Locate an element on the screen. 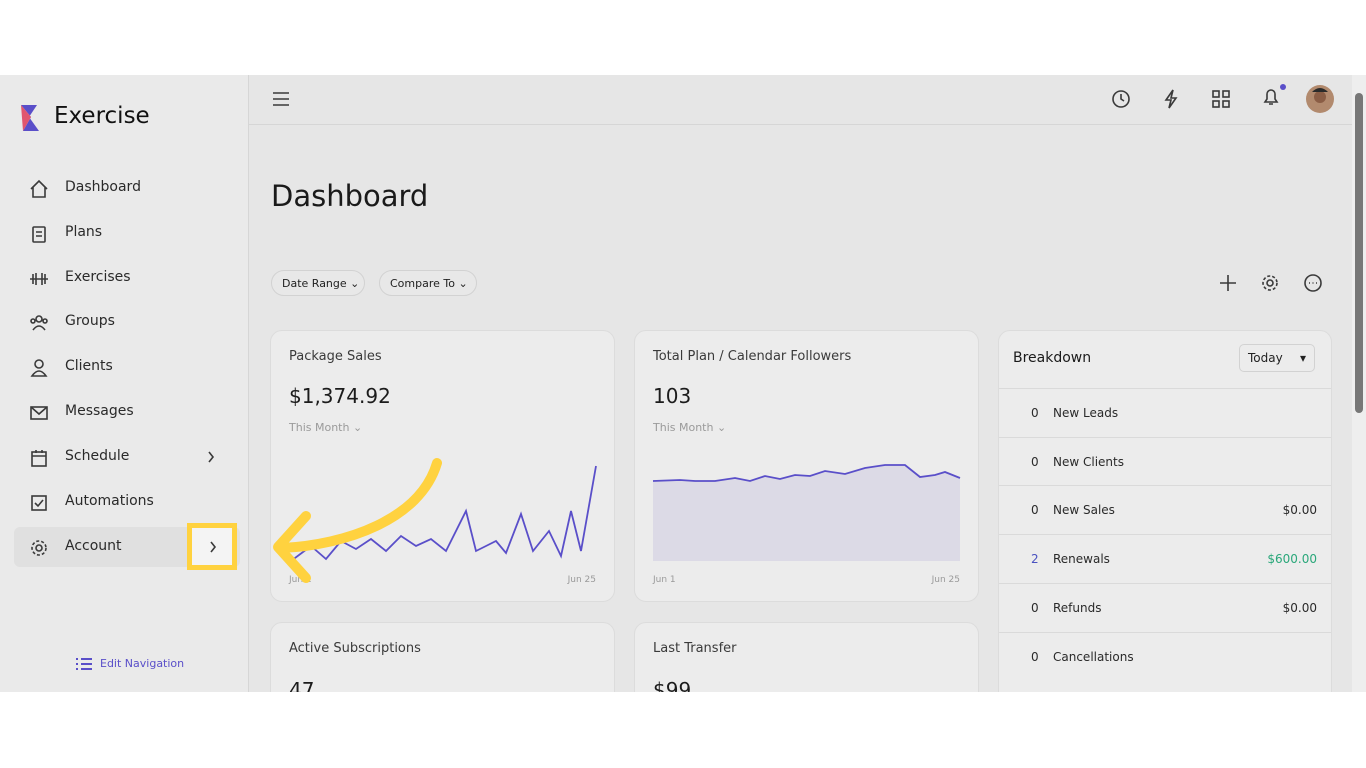 Image resolution: width=1366 pixels, height=768 pixels. breakdown-row: 0 Refunds $0.00 is located at coordinates (1165, 607).